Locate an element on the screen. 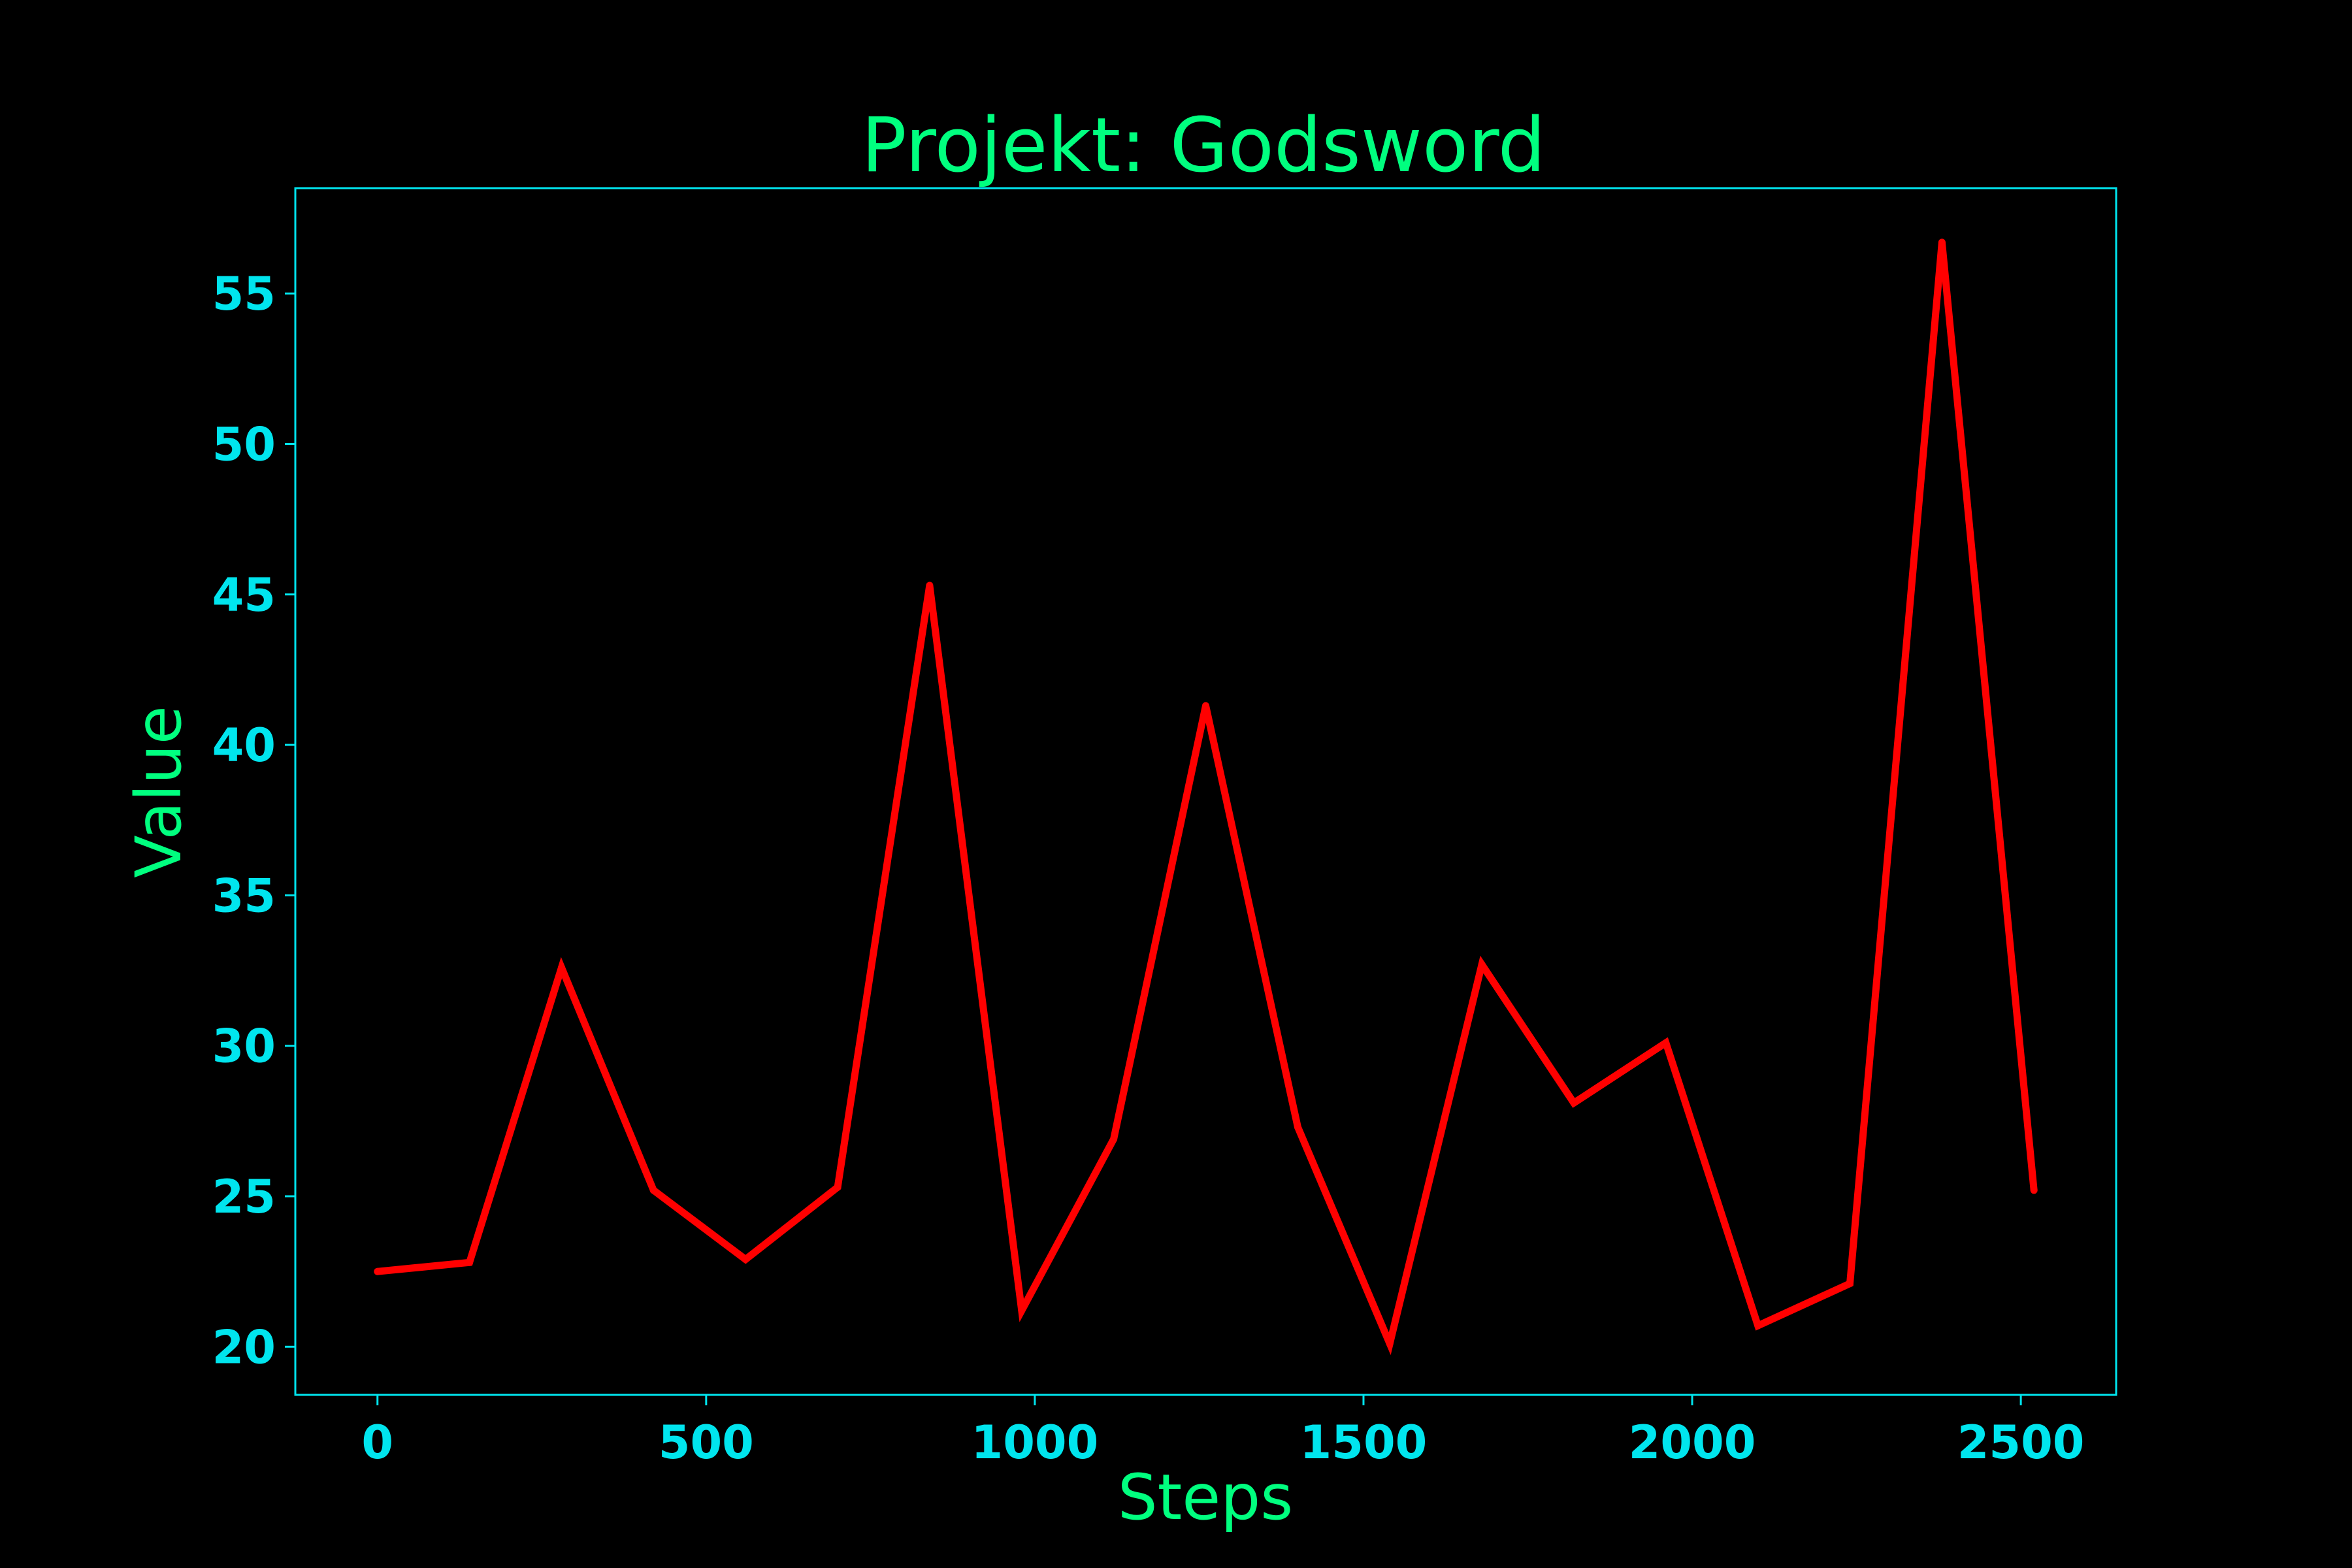  y-axis-label: Value is located at coordinates (158, 792).